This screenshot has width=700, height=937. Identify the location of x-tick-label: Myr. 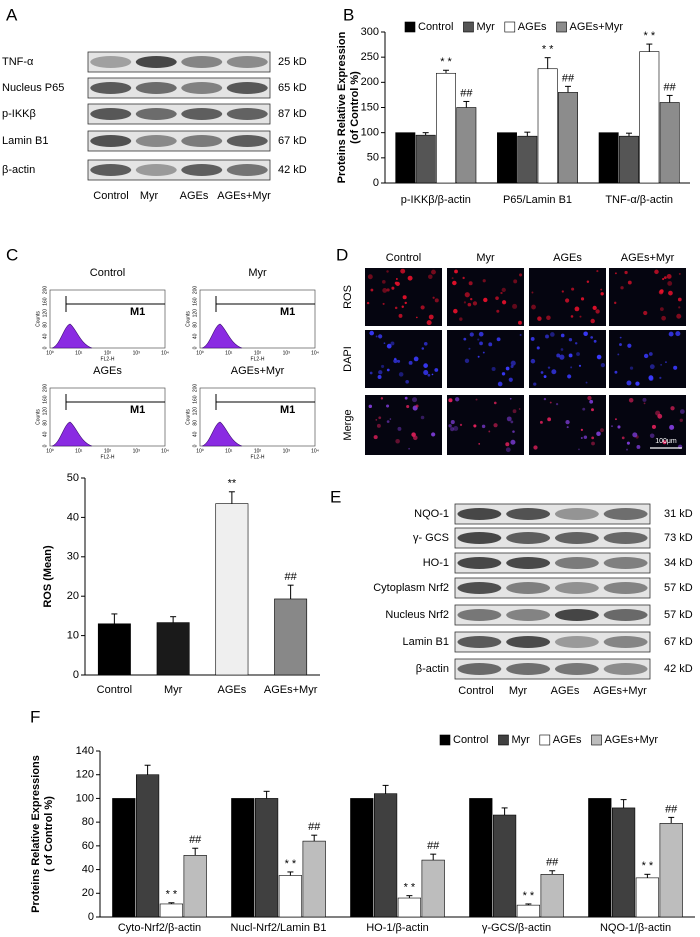
(173, 690).